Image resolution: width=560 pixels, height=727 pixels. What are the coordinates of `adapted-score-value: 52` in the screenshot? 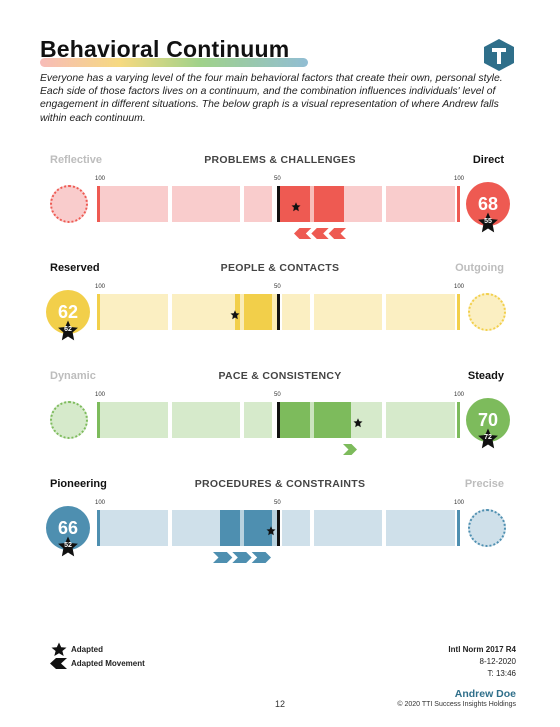 It's located at (68, 545).